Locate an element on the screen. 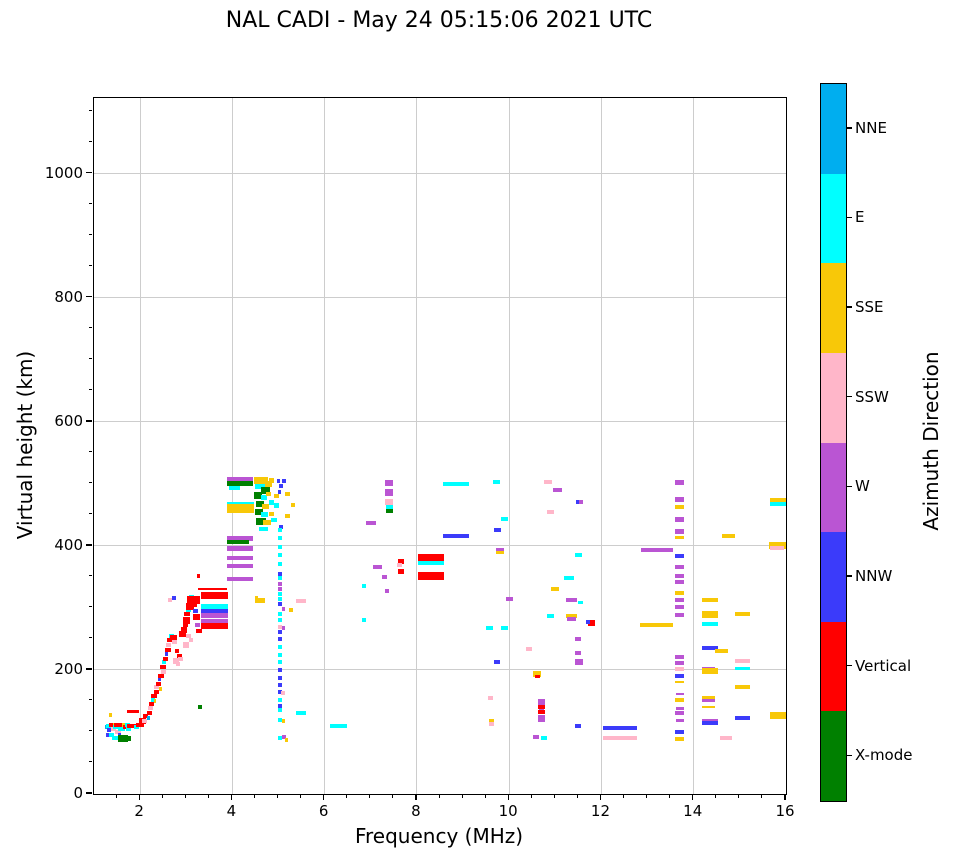  y-tick-label: 800 is located at coordinates (68, 296).